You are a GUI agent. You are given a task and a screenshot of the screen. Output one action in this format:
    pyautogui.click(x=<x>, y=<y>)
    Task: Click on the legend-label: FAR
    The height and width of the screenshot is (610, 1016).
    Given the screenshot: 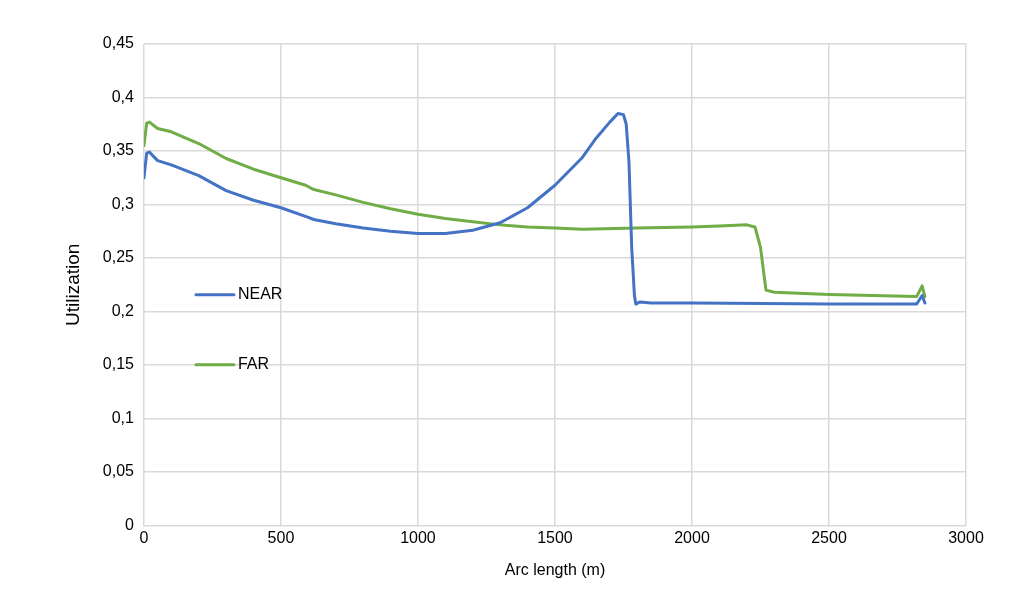 What is the action you would take?
    pyautogui.click(x=253, y=364)
    